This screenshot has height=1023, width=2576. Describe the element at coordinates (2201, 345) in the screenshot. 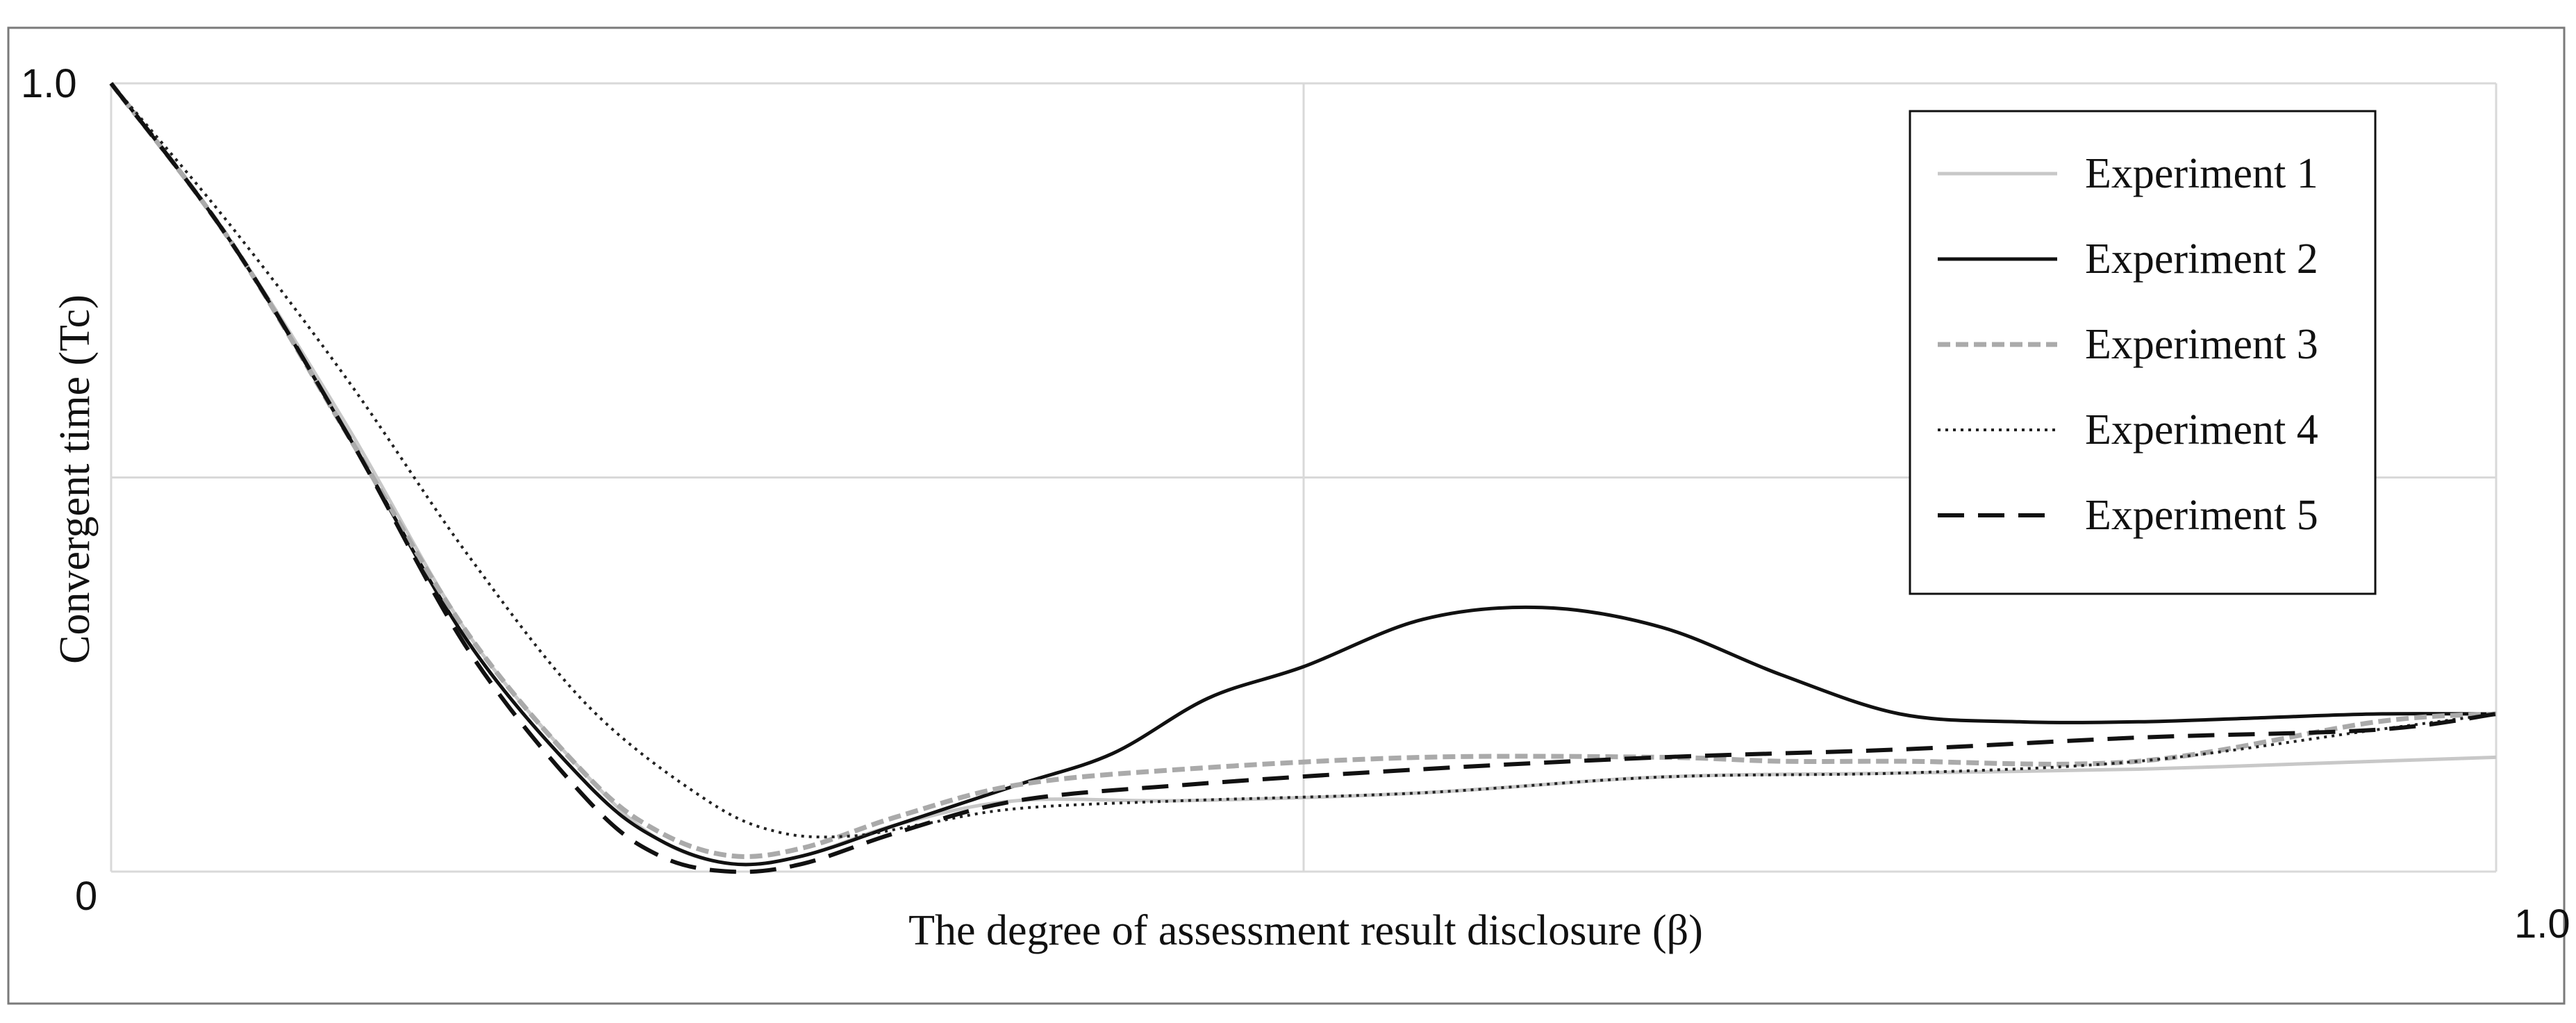

I see `legend-label-experiment-3: Experiment 3` at that location.